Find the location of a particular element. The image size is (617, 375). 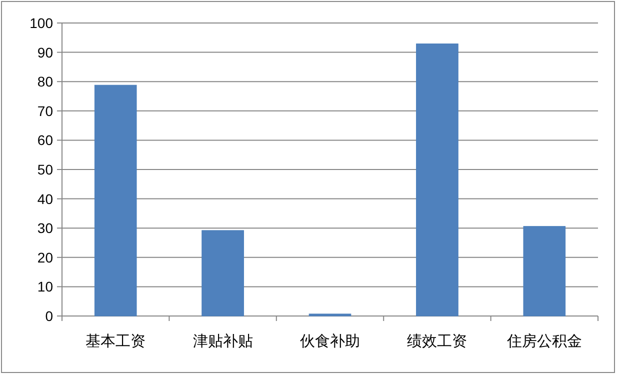

y-tick-label: 30 is located at coordinates (45, 228).